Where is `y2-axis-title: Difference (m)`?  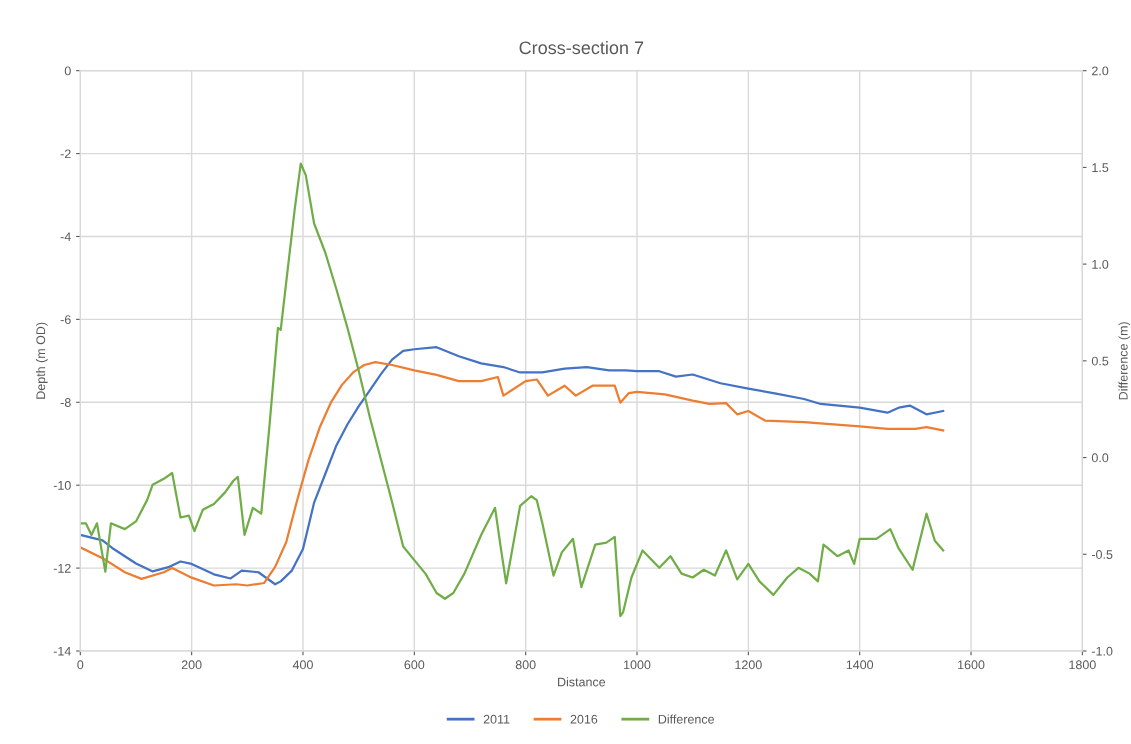 y2-axis-title: Difference (m) is located at coordinates (1124, 361).